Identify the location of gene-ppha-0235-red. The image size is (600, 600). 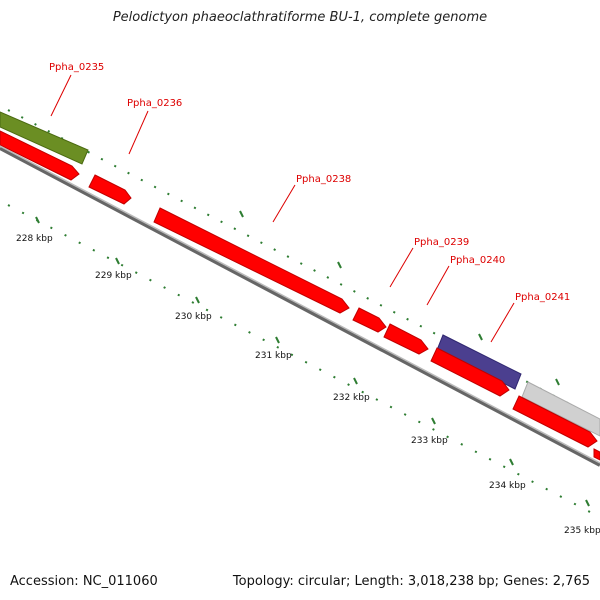
(40, 155).